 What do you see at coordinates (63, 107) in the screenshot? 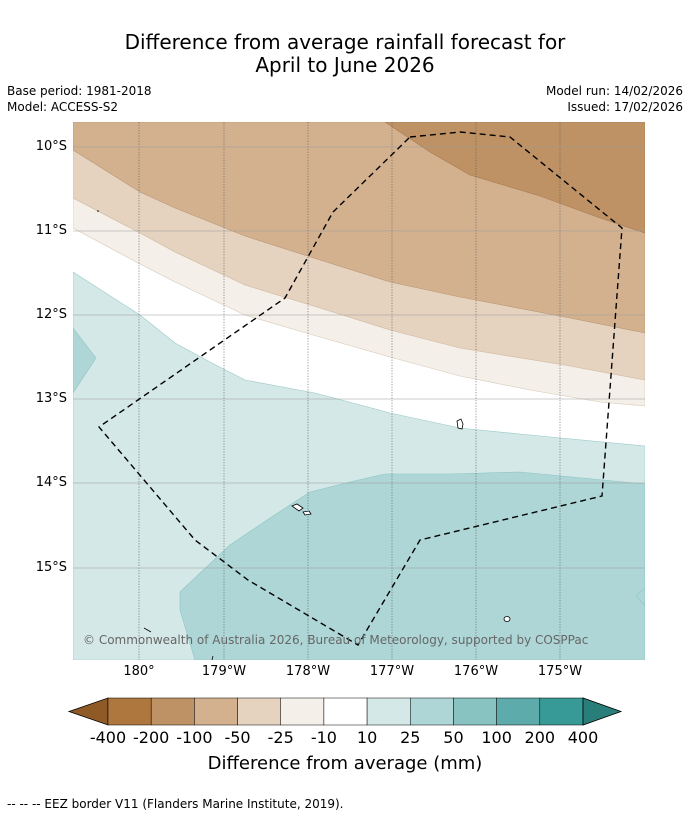
I see `model-name: Model: ACCESS-S2` at bounding box center [63, 107].